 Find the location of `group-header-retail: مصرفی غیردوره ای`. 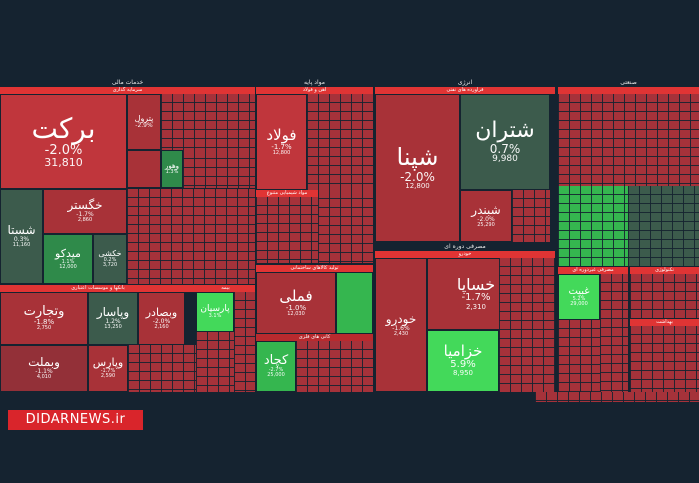

group-header-retail: مصرفی غیردوره ای is located at coordinates (593, 270).